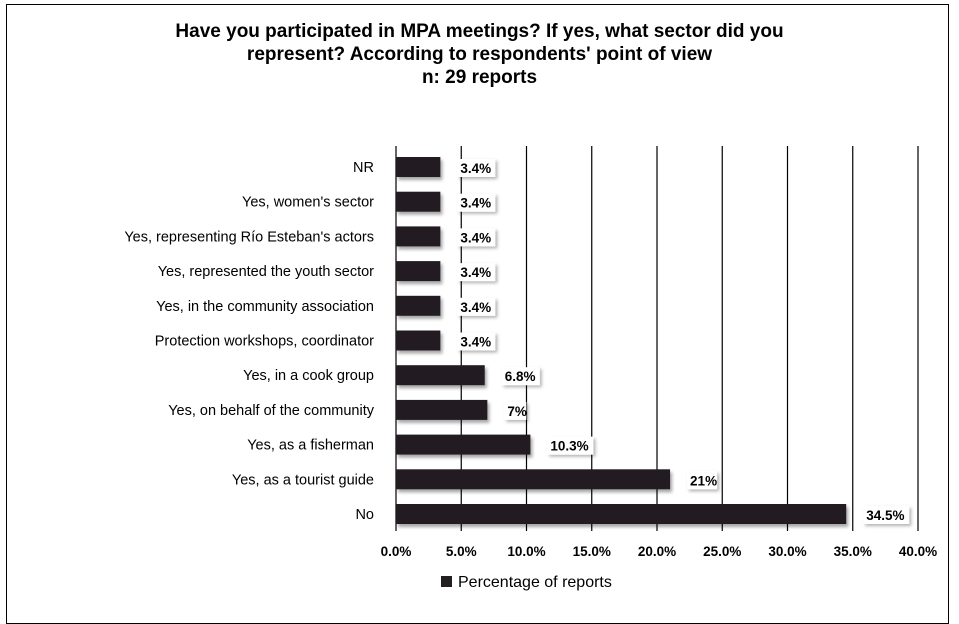 Image resolution: width=959 pixels, height=624 pixels. What do you see at coordinates (396, 551) in the screenshot?
I see `x-tick-label: 0.0%` at bounding box center [396, 551].